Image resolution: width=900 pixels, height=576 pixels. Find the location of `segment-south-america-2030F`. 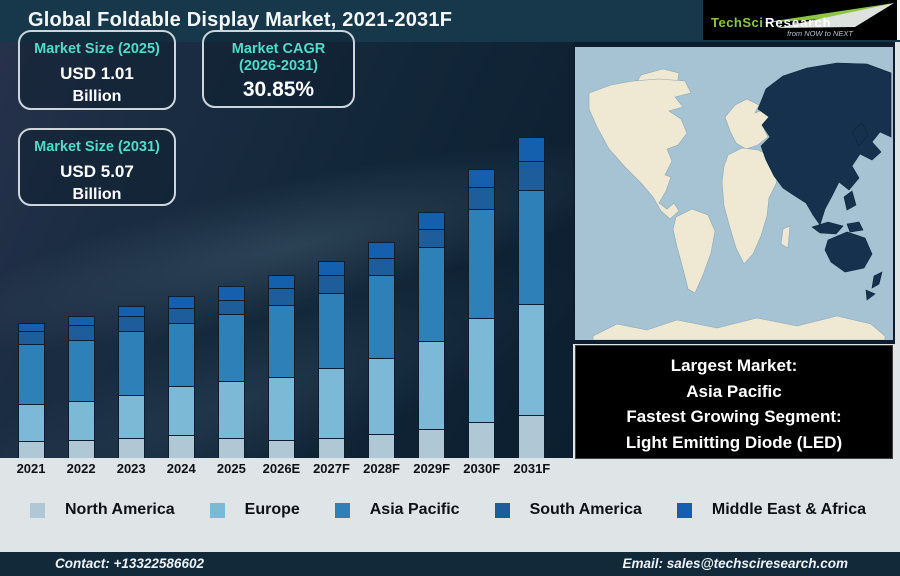

segment-south-america-2030F is located at coordinates (482, 198).